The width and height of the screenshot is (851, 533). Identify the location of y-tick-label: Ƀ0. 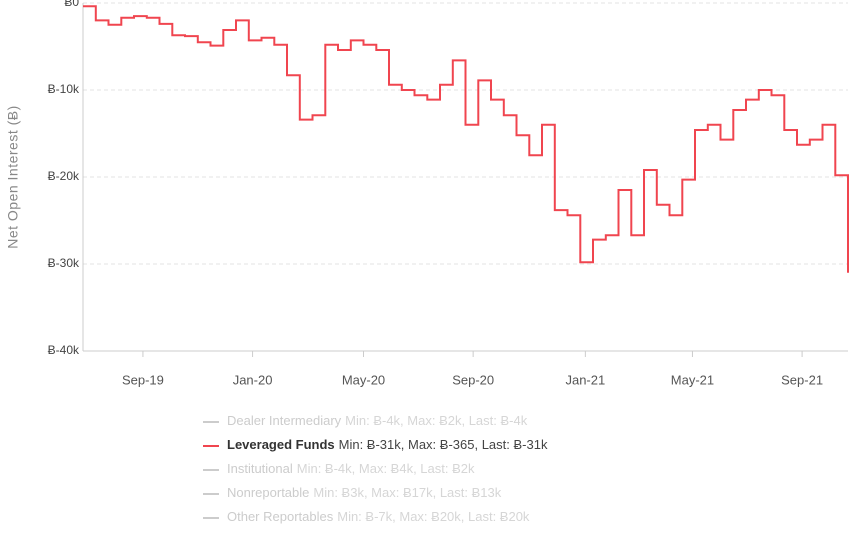
(71, 4).